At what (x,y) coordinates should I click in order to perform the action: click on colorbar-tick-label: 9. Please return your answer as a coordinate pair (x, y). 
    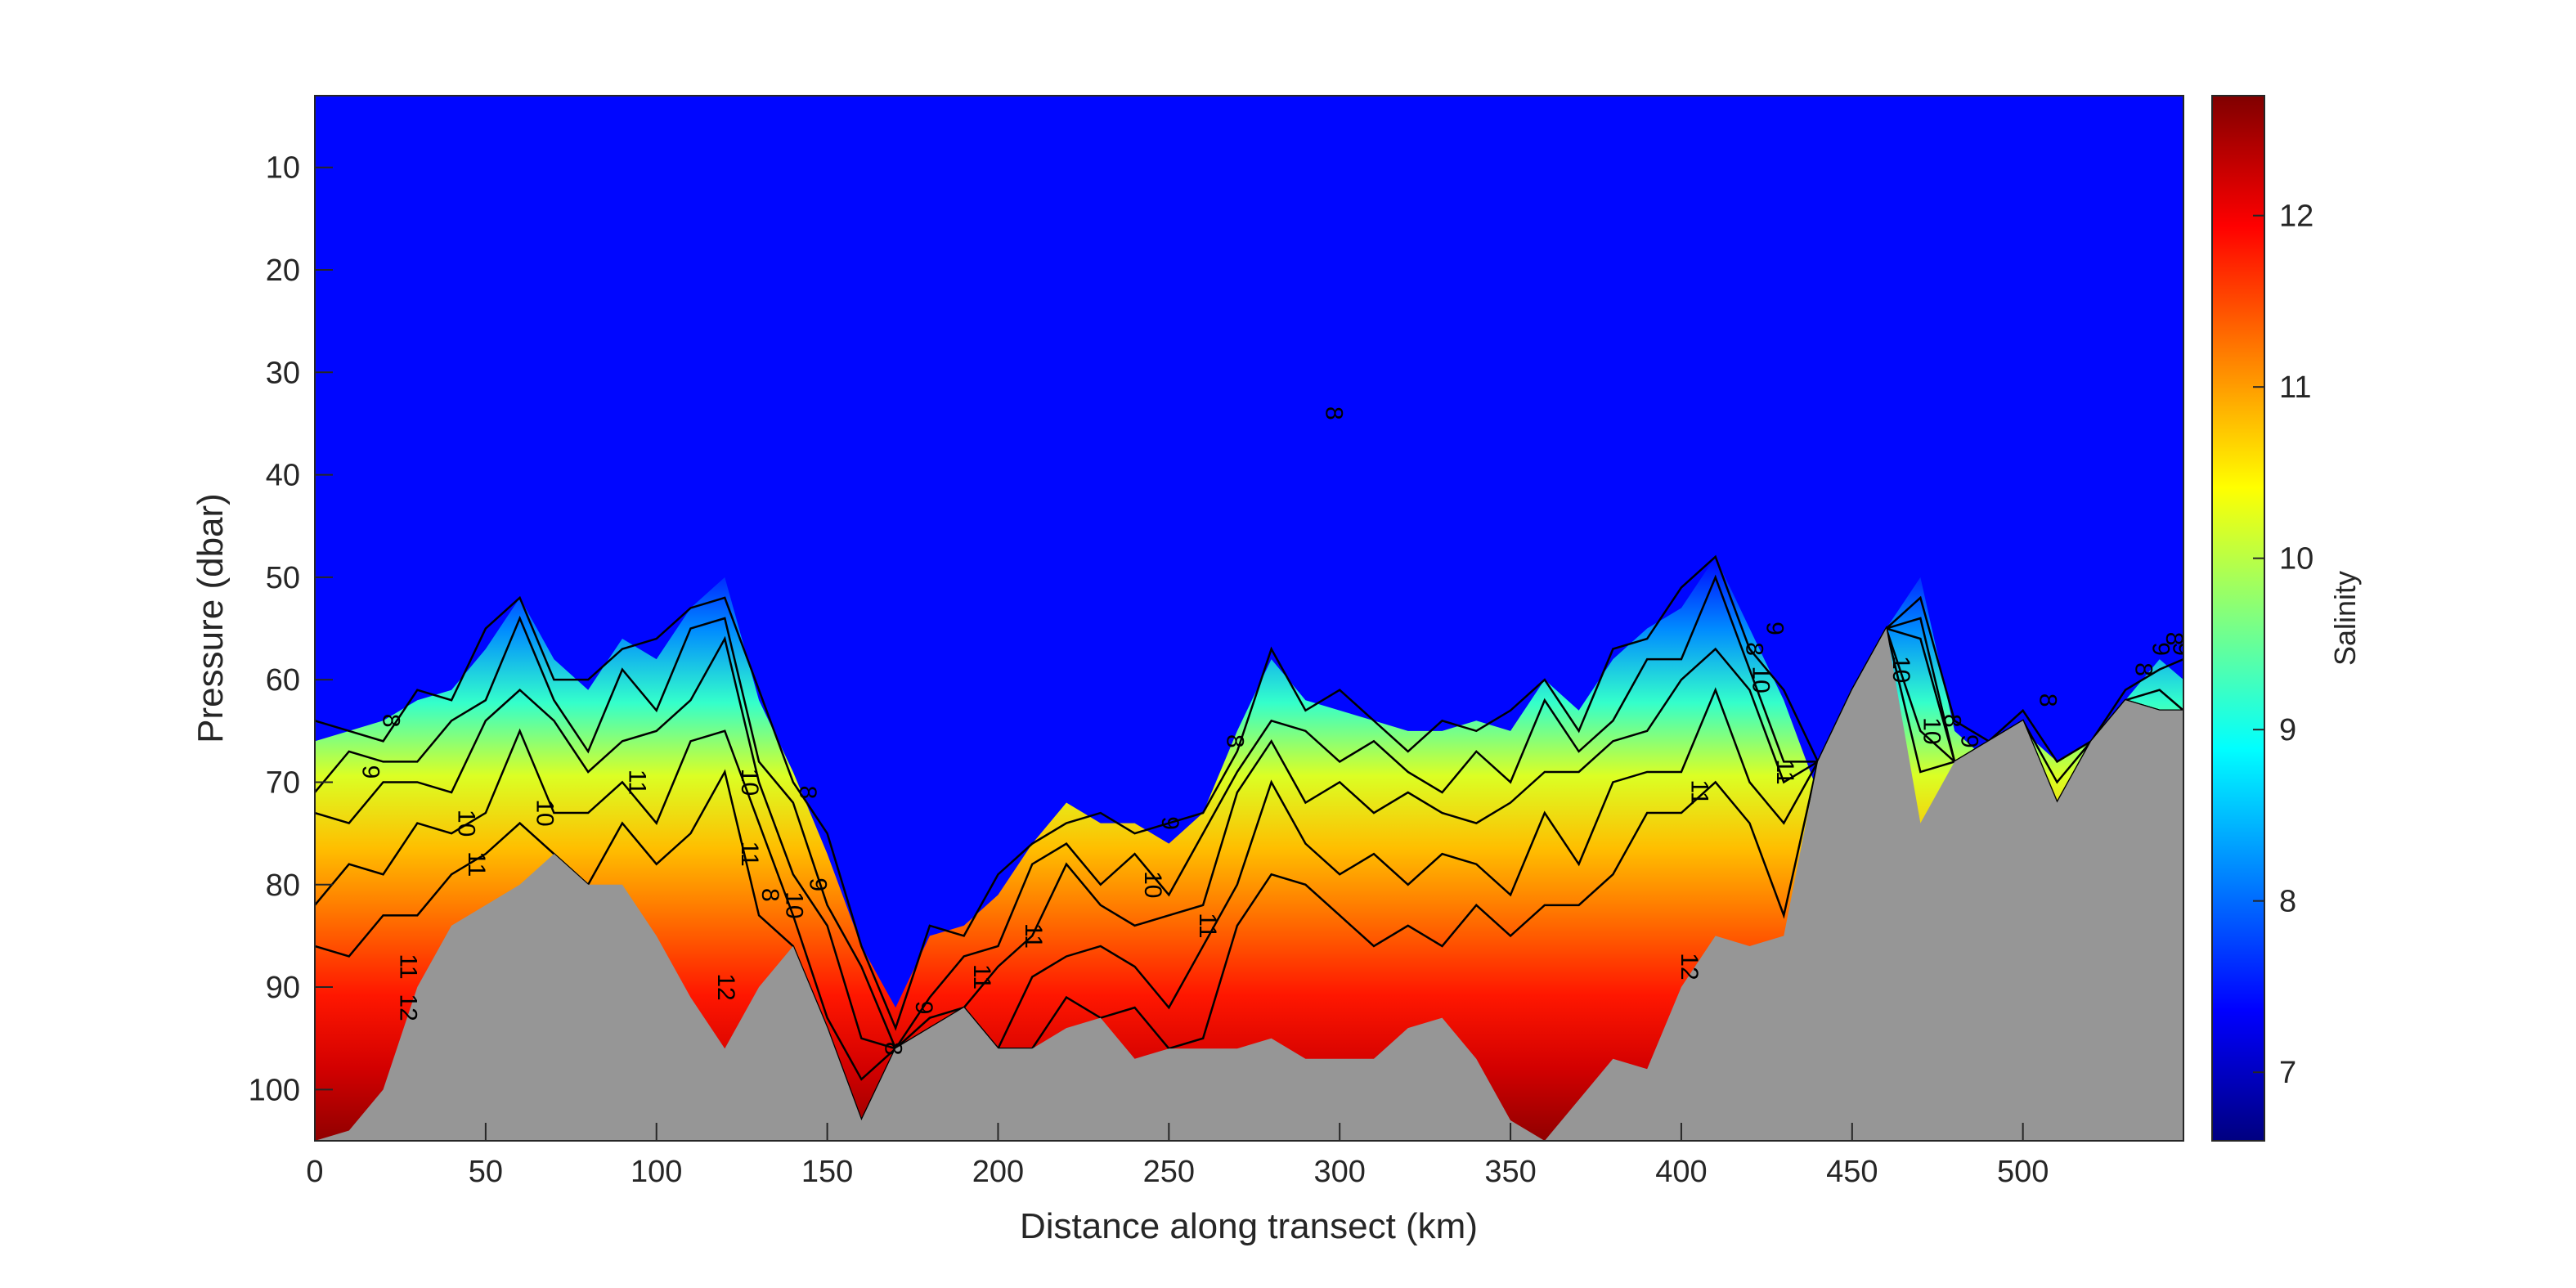
    Looking at the image, I should click on (2287, 730).